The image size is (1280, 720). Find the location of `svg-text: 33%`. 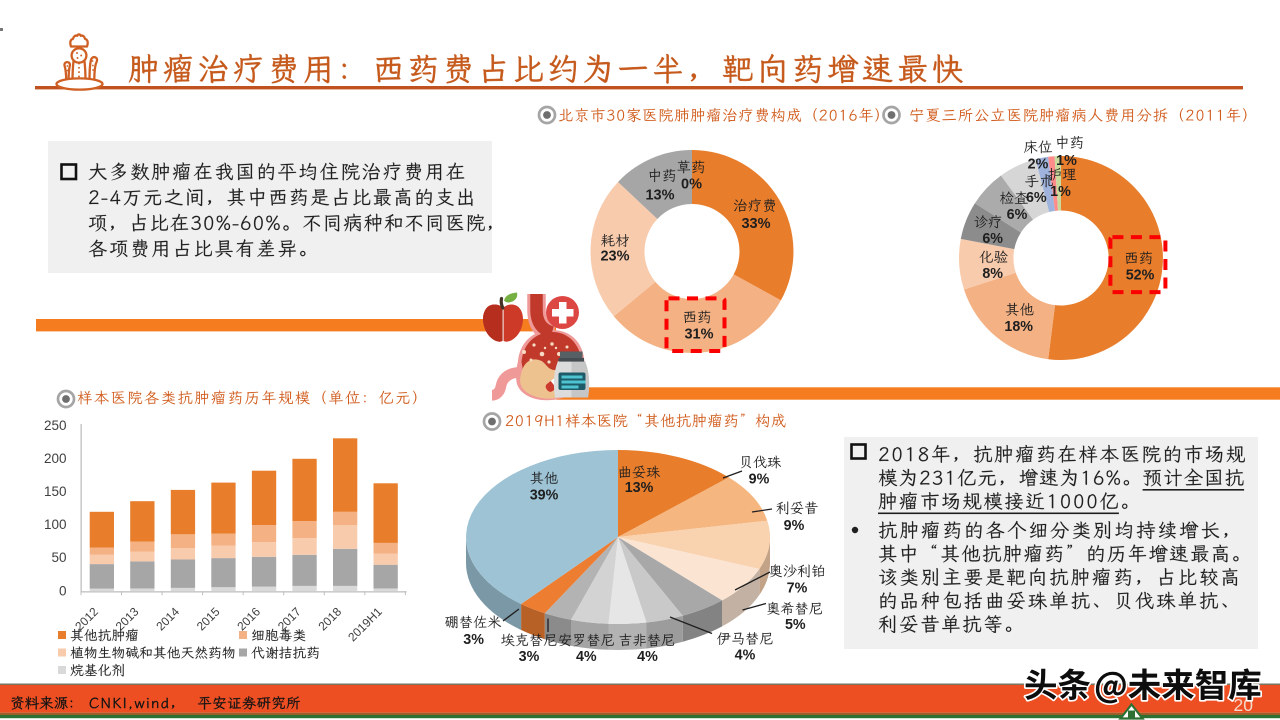

svg-text: 33% is located at coordinates (755, 224).